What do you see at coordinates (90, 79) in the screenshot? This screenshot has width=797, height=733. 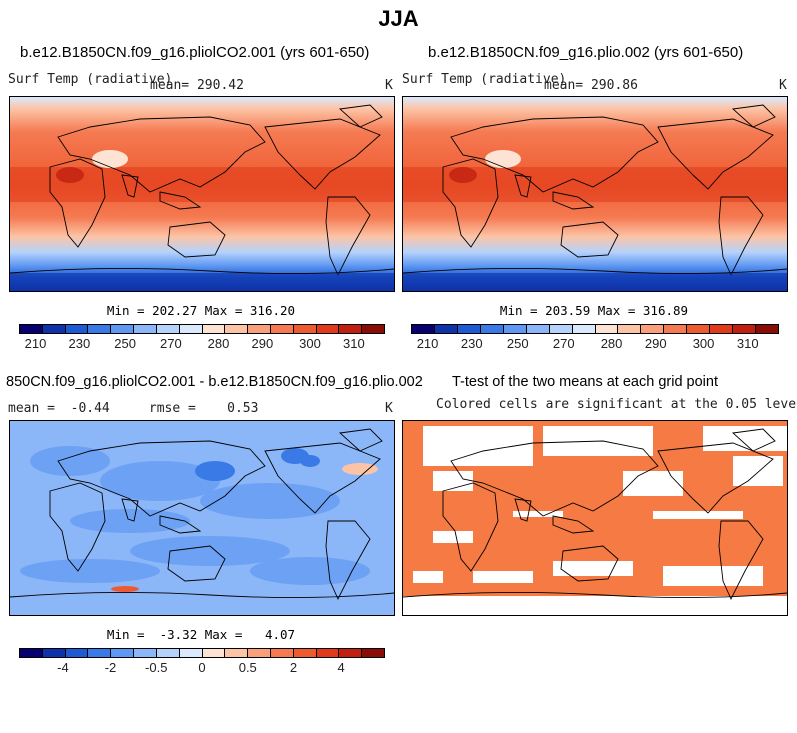 I see `panel1-variable-label: Surf Temp (radiative)` at bounding box center [90, 79].